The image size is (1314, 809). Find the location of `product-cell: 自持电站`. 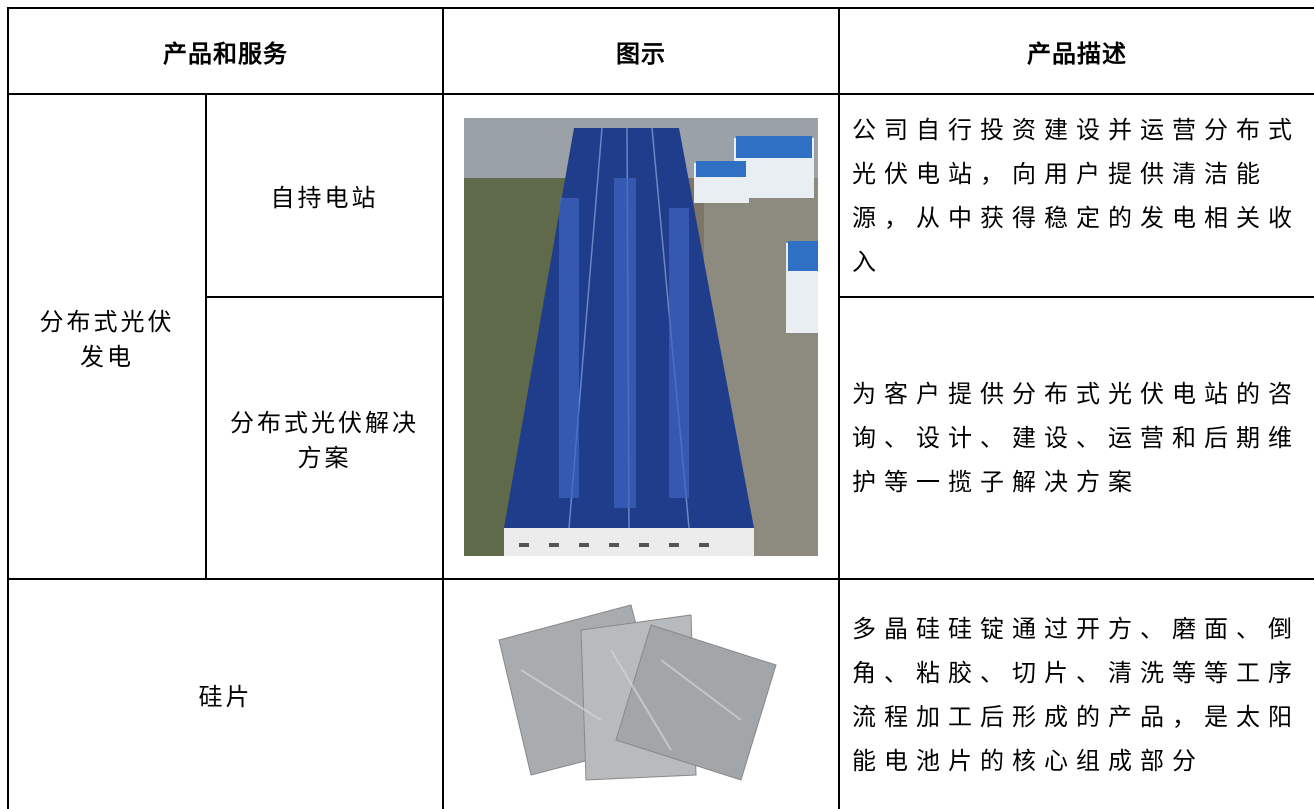

product-cell: 自持电站 is located at coordinates (324, 195).